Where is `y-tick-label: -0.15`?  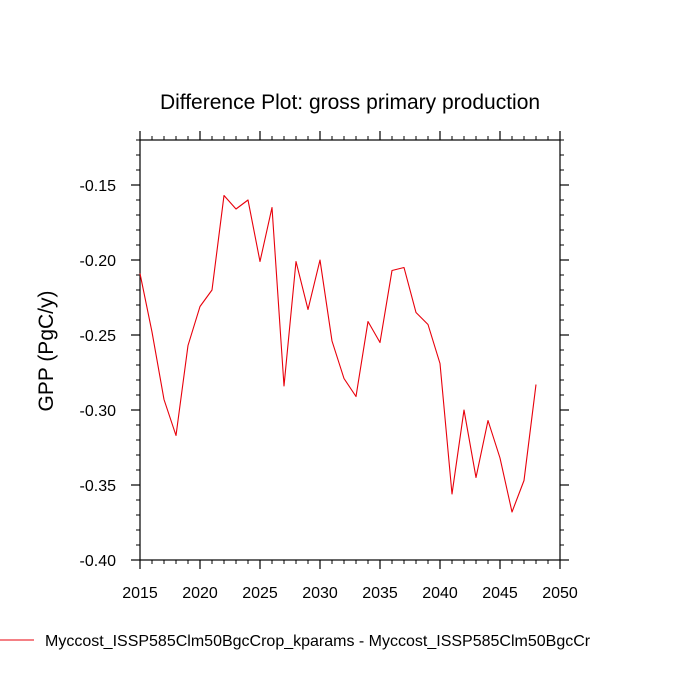
y-tick-label: -0.15 is located at coordinates (98, 186).